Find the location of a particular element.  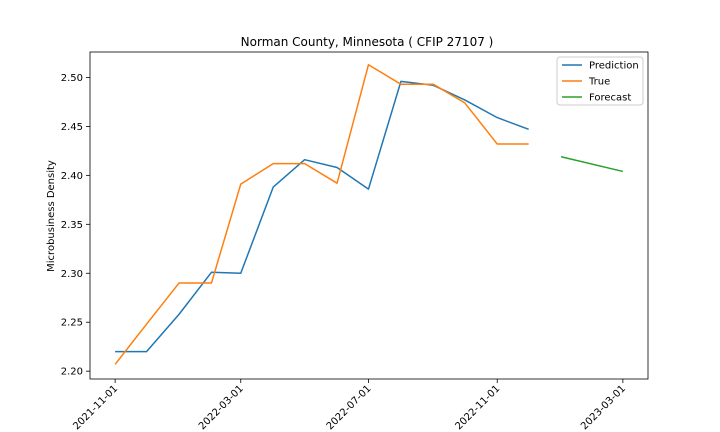

x-tick-label: 2023-03-01 is located at coordinates (603, 407).